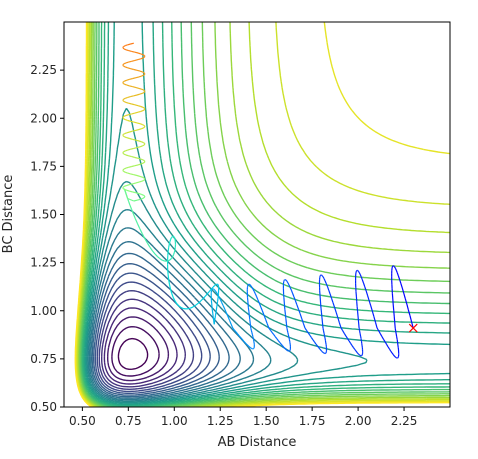 The width and height of the screenshot is (478, 459). I want to click on x-tick-label: 1.25, so click(220, 421).